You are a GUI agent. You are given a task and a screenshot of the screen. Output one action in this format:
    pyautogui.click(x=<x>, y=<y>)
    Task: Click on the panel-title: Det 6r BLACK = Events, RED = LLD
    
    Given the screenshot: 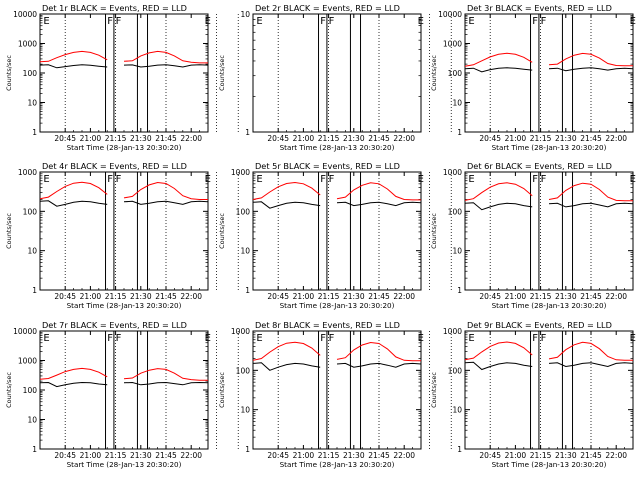 What is the action you would take?
    pyautogui.click(x=539, y=166)
    